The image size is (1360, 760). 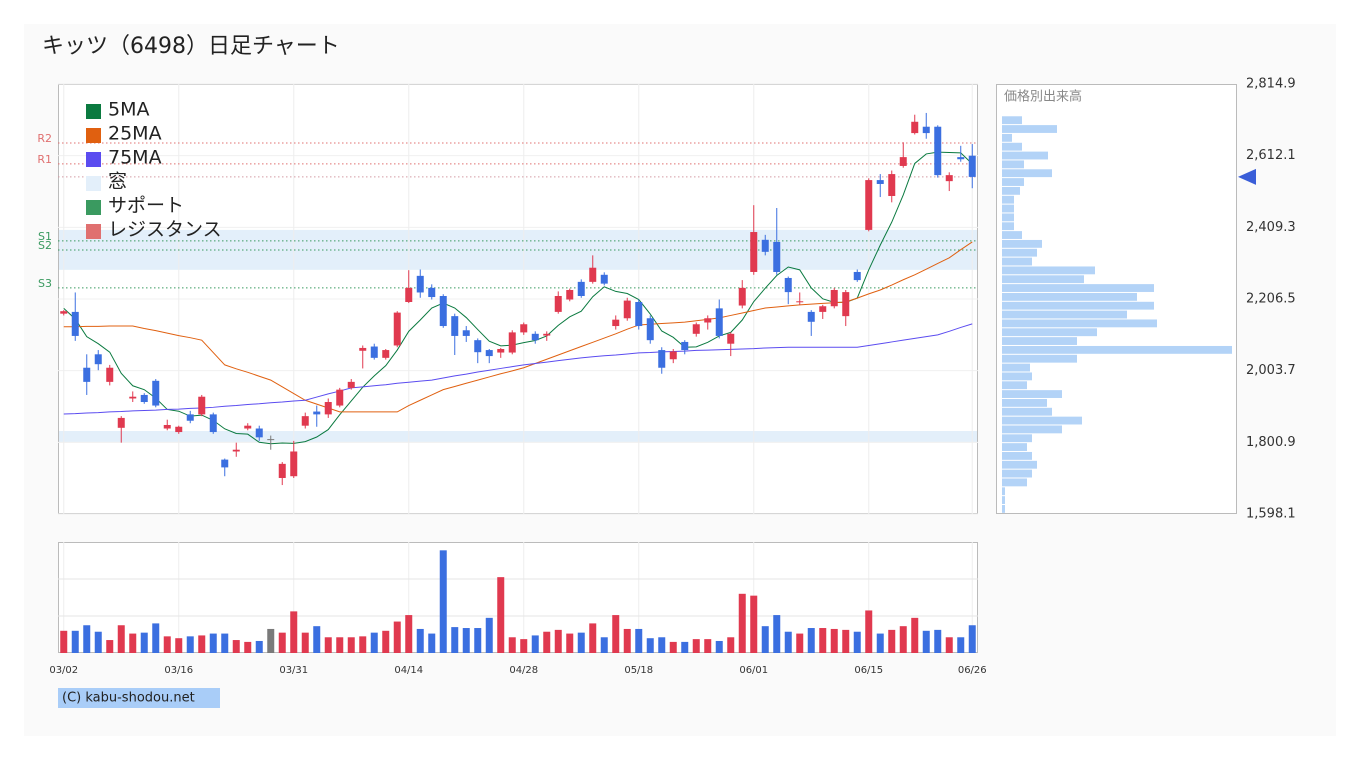 What do you see at coordinates (45, 236) in the screenshot?
I see `support-label: S1` at bounding box center [45, 236].